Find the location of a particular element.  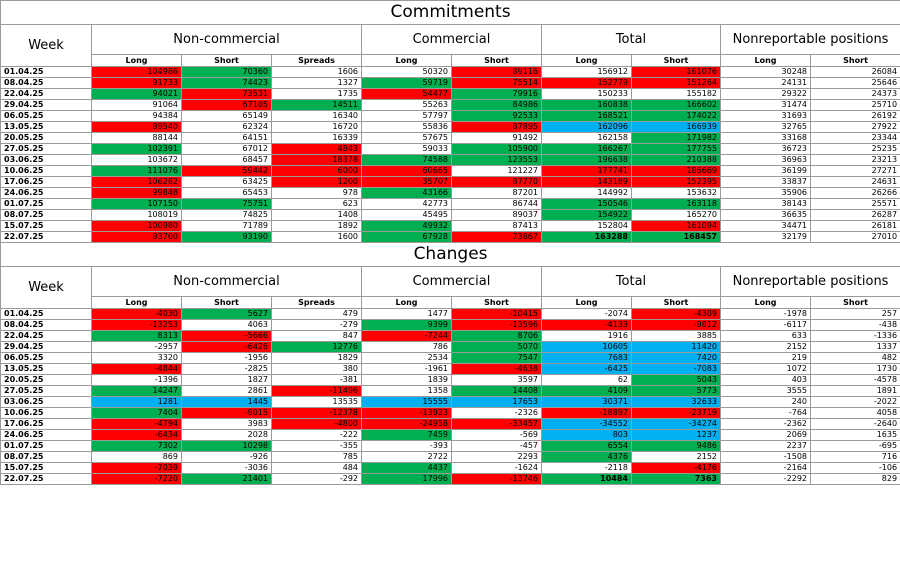

value-cell: -6426 is located at coordinates (226, 347).